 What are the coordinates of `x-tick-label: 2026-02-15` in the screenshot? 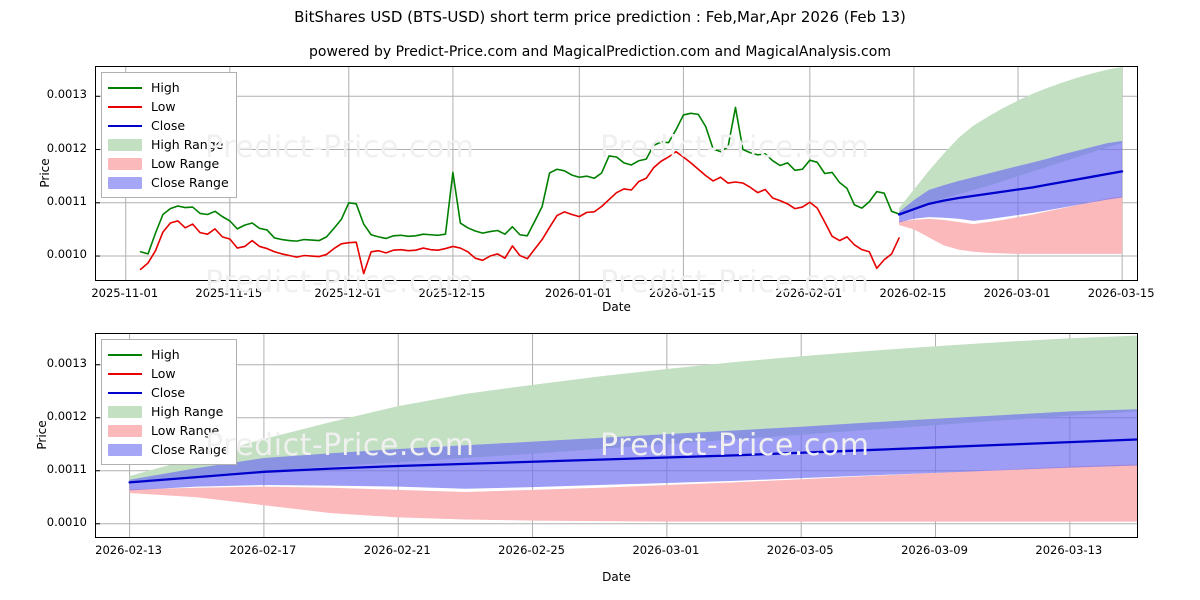 It's located at (913, 293).